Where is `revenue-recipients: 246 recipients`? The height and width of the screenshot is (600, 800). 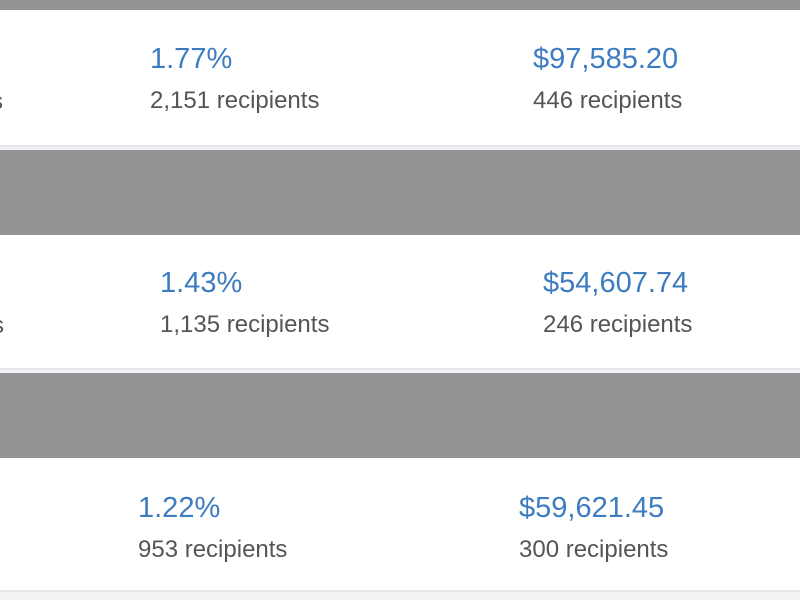 revenue-recipients: 246 recipients is located at coordinates (618, 324).